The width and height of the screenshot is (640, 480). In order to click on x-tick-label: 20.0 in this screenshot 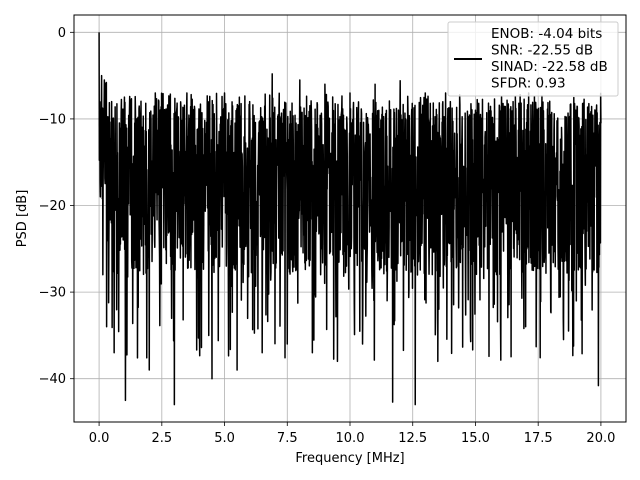, I will do `click(600, 438)`.